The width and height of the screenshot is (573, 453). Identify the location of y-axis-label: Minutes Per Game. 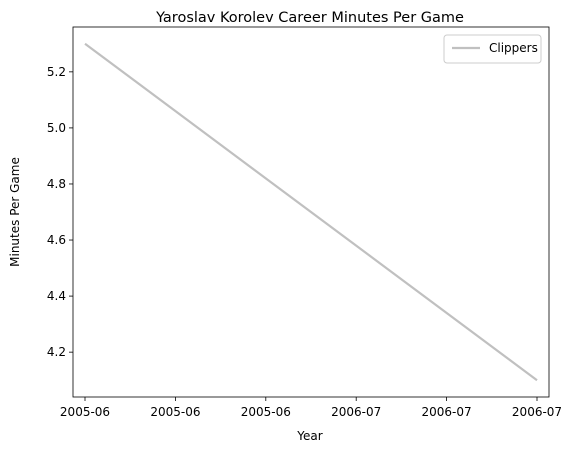
(15, 212).